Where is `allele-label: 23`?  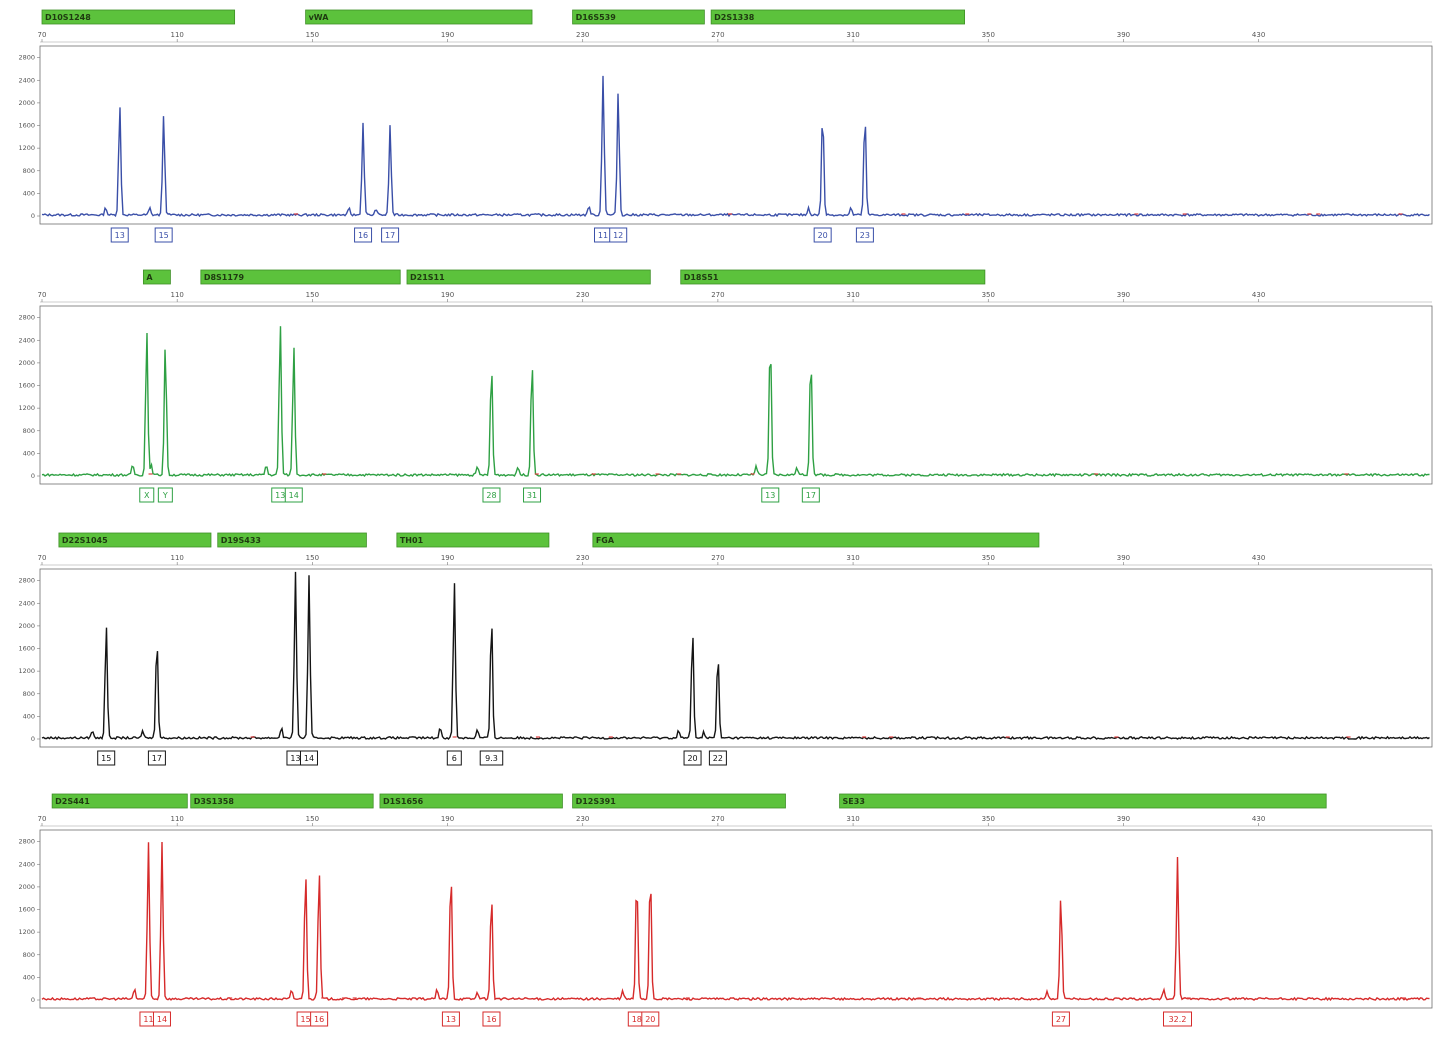
allele-label: 23 is located at coordinates (865, 235).